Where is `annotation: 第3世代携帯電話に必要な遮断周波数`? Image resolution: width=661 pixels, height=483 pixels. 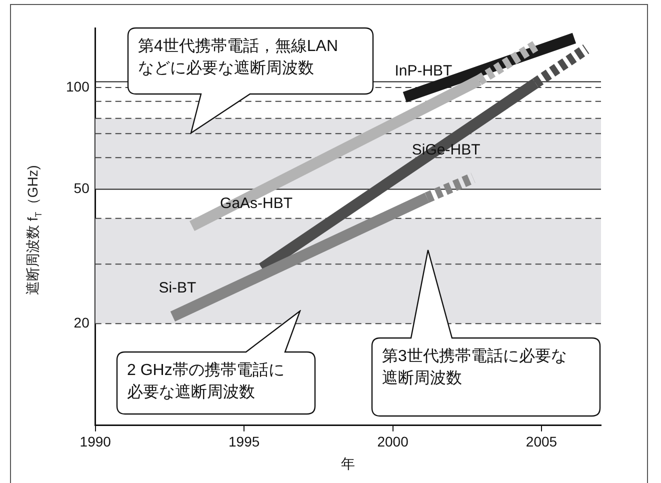
annotation: 第3世代携帯電話に必要な遮断周波数 is located at coordinates (475, 367).